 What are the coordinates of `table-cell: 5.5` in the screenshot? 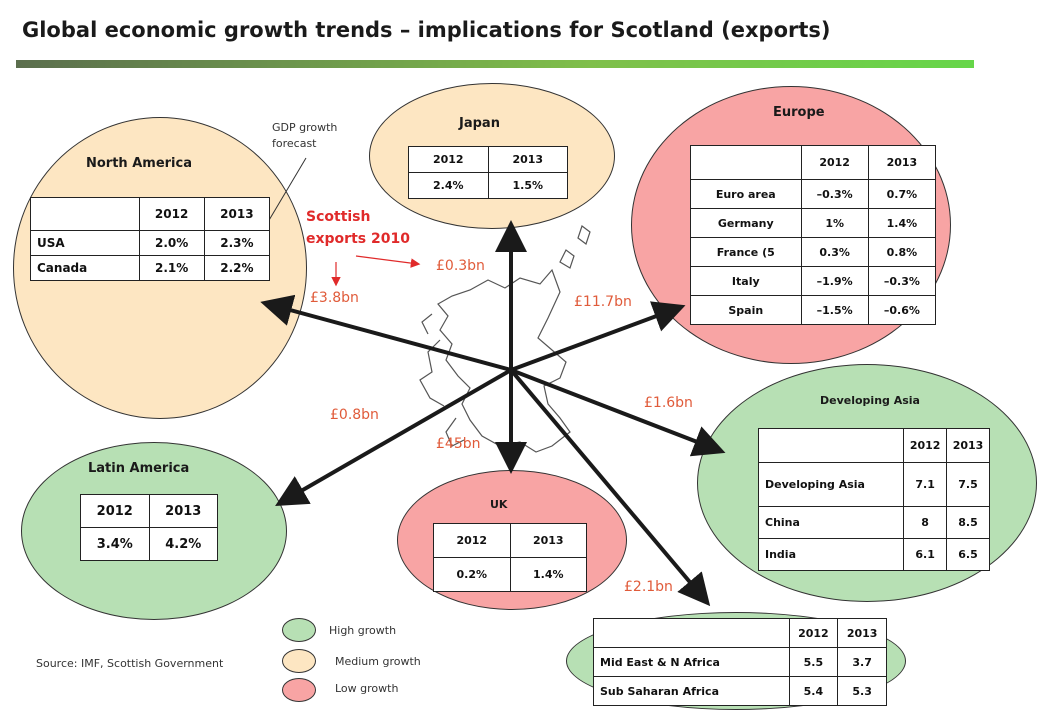 It's located at (813, 662).